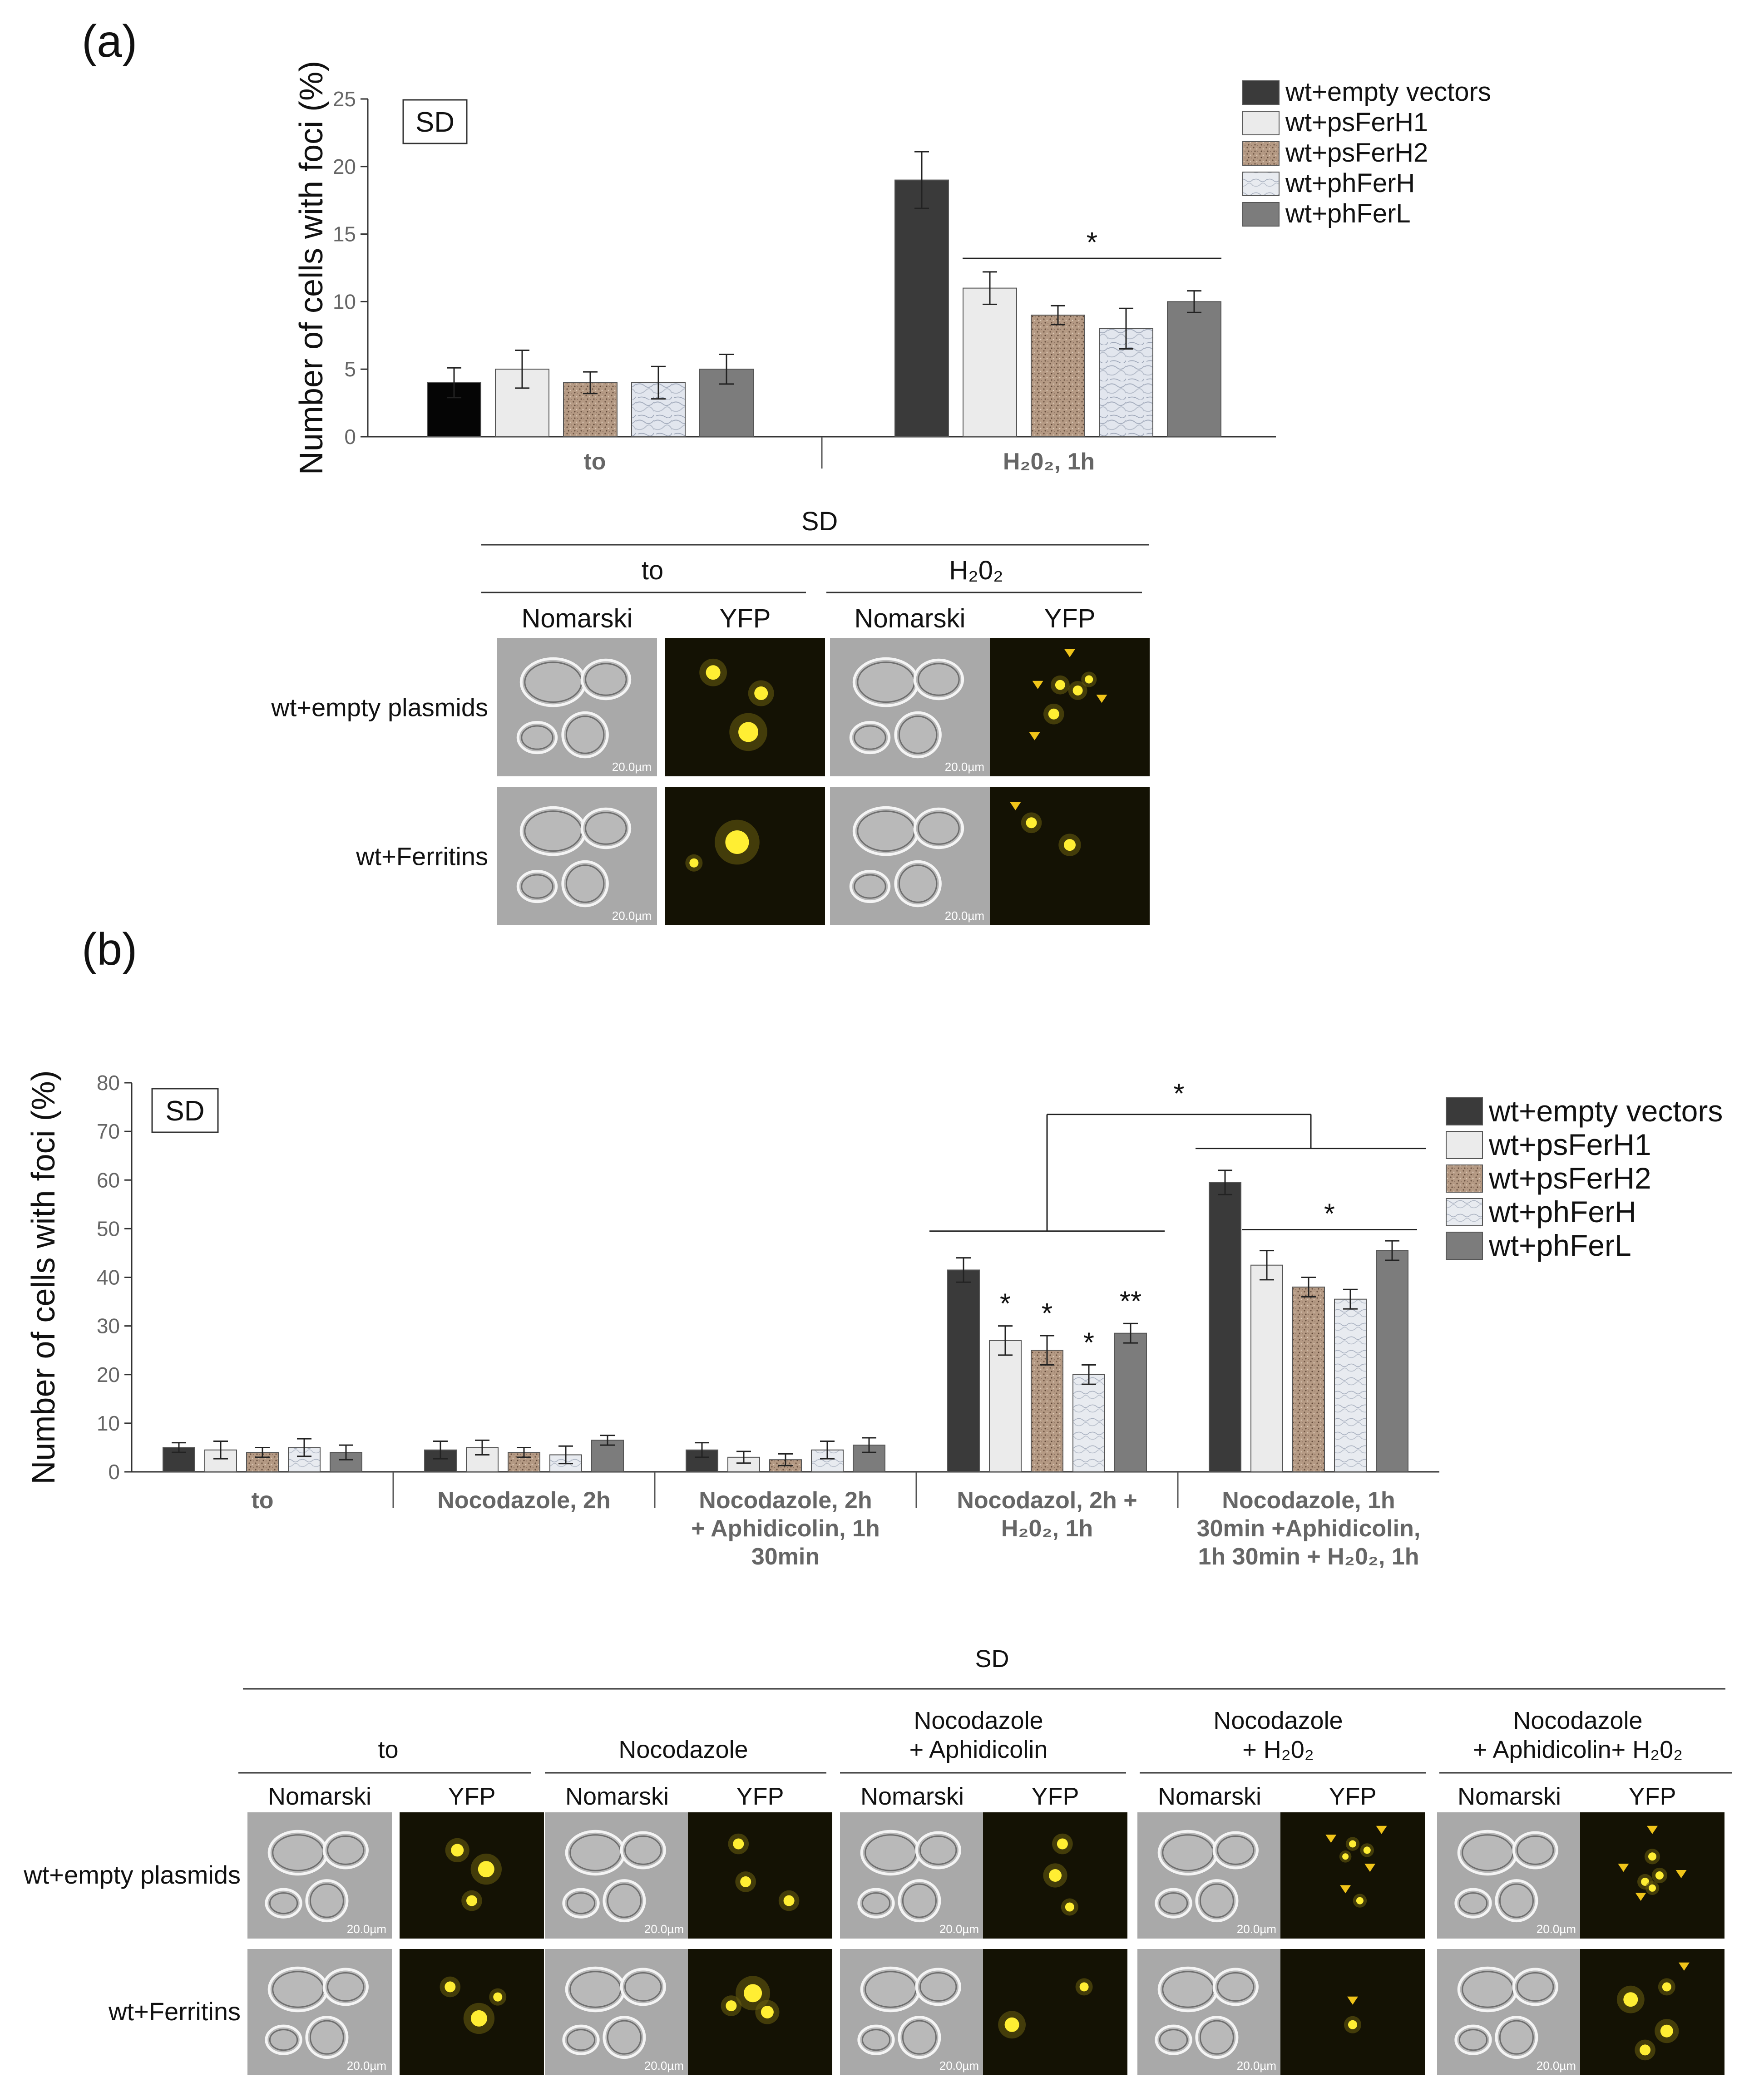 The image size is (1764, 2092). I want to click on category-label: H₂0₂, 1h, so click(1049, 462).